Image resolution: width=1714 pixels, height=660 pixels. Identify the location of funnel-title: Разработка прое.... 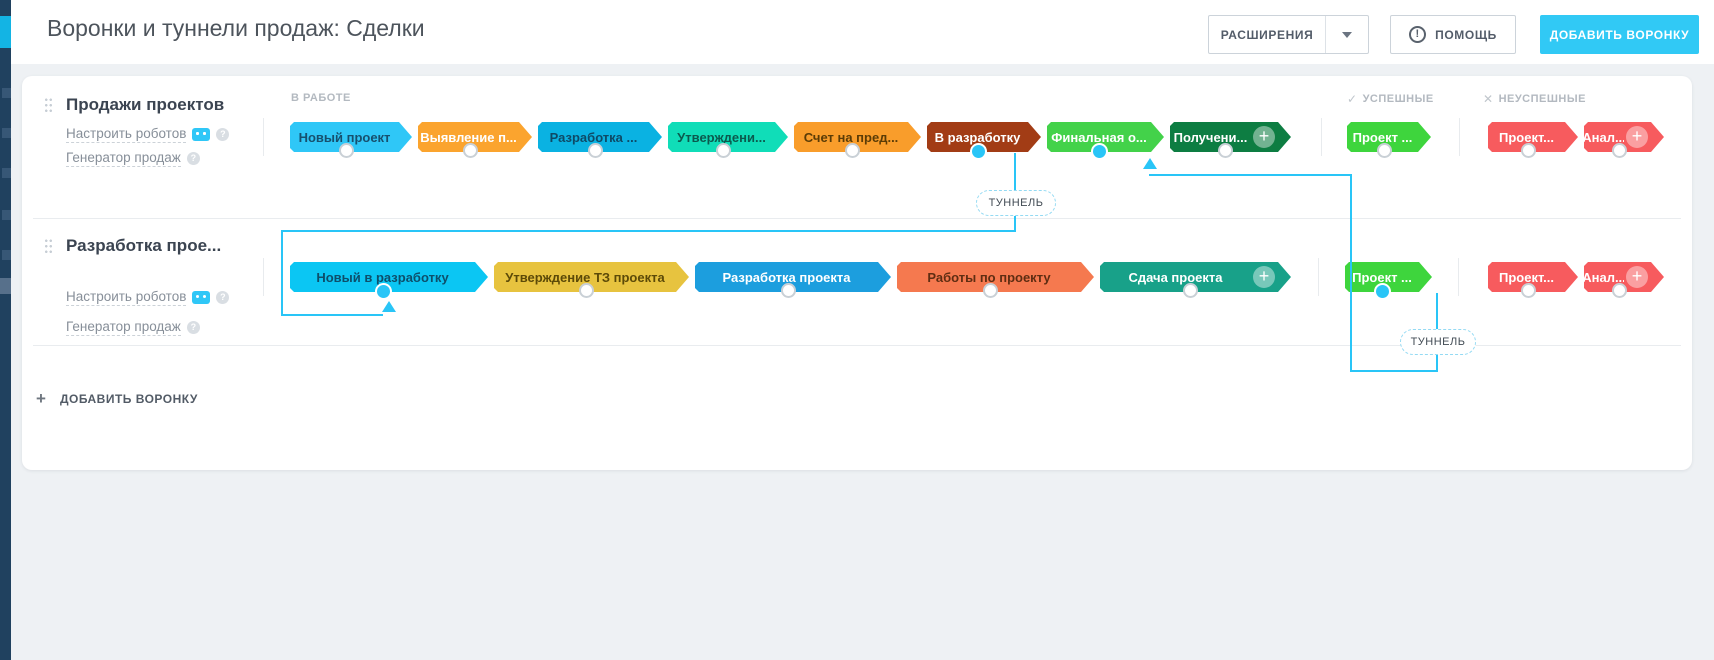
(144, 245).